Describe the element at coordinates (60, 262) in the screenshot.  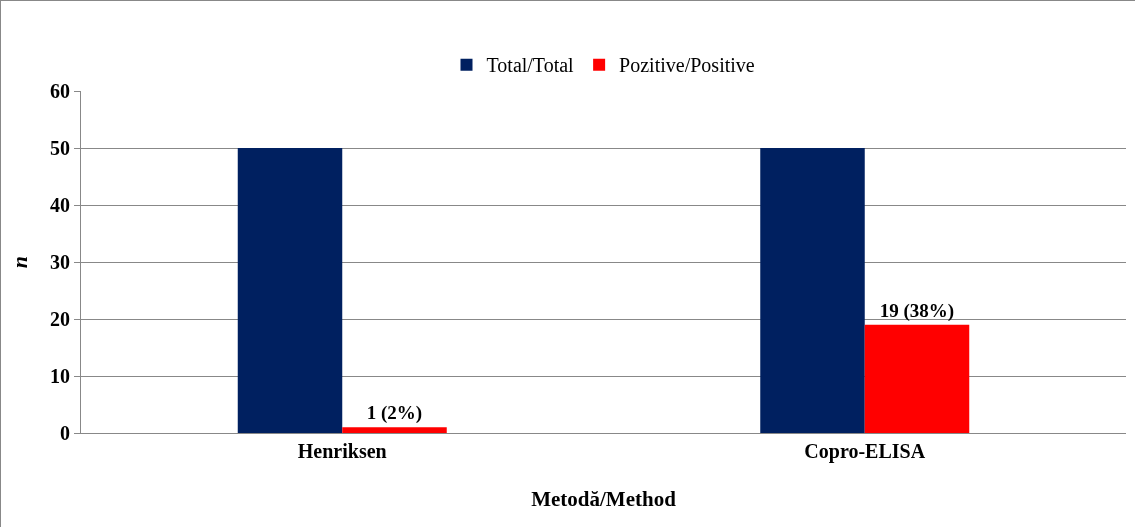
I see `y-tick-label: 30` at that location.